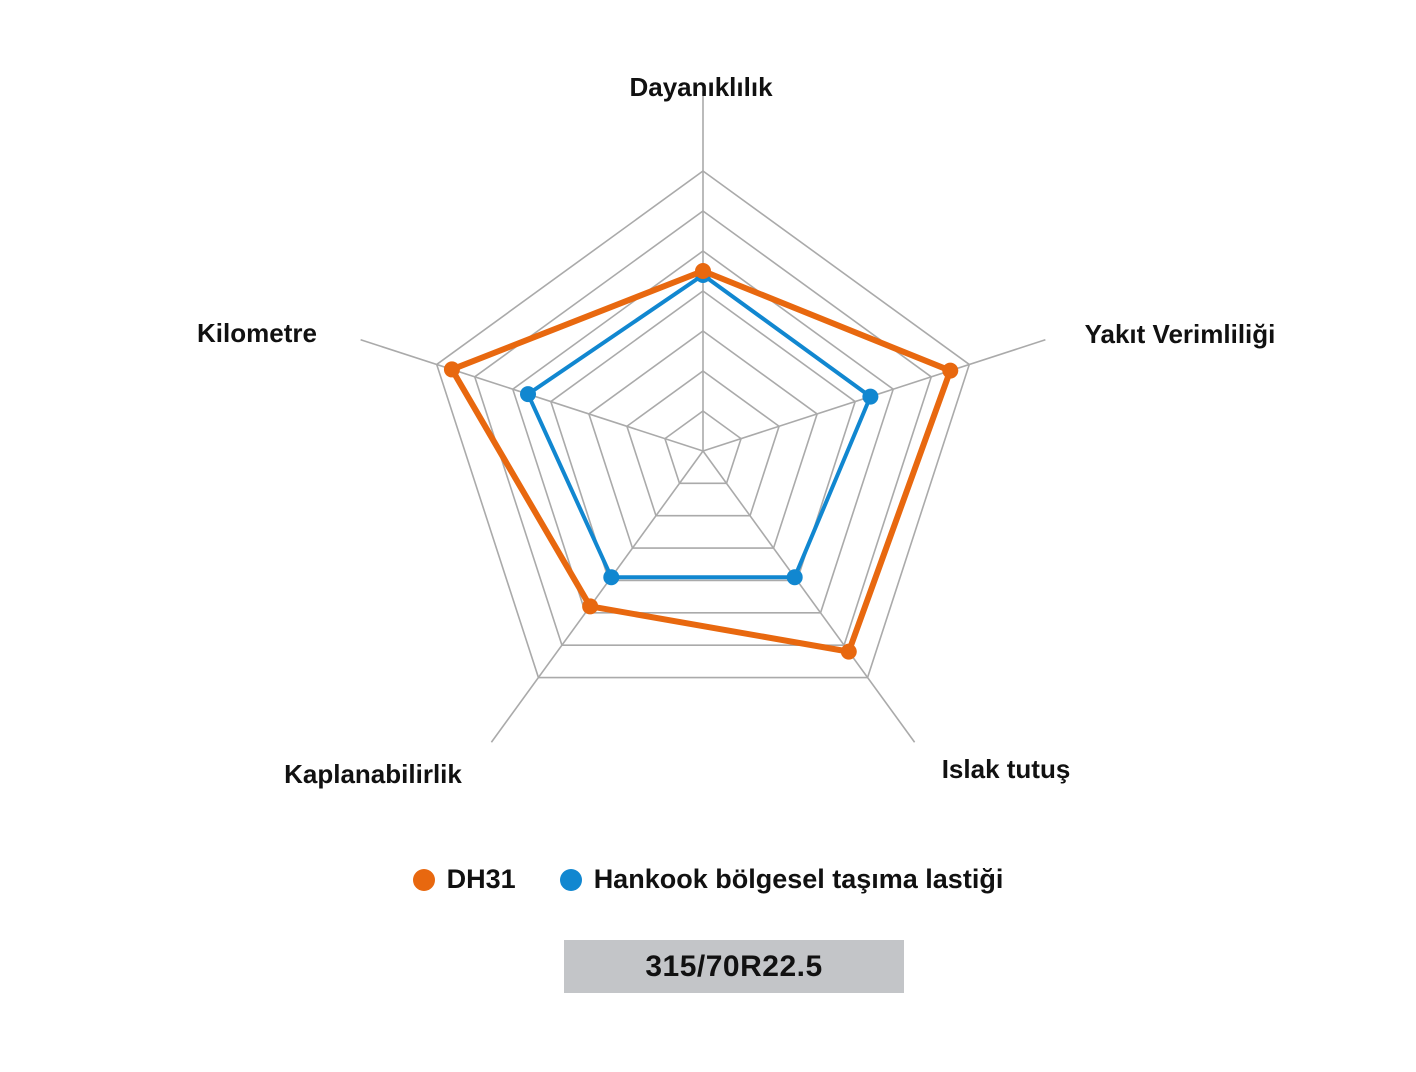  What do you see at coordinates (423, 879) in the screenshot?
I see `legend-swatch-dh31` at bounding box center [423, 879].